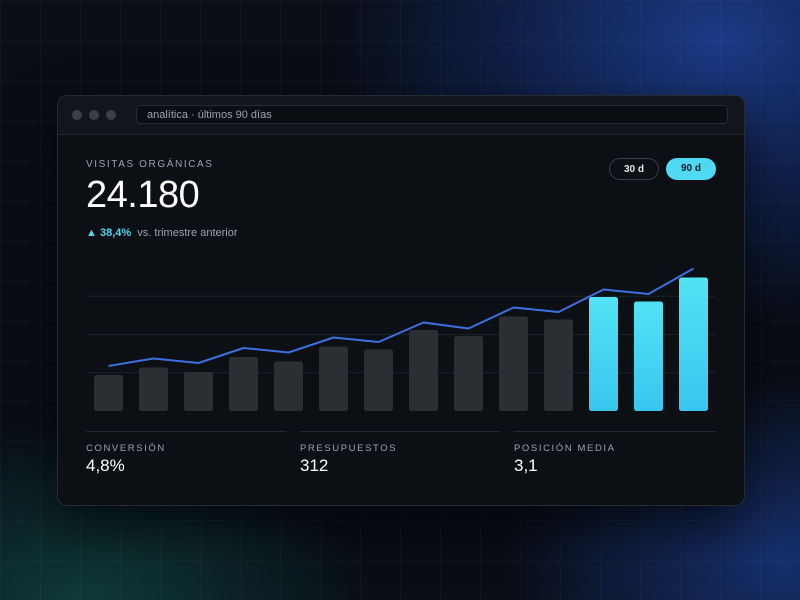 This screenshot has height=600, width=800. I want to click on delta-up-arrow-icon: ▲, so click(91, 233).